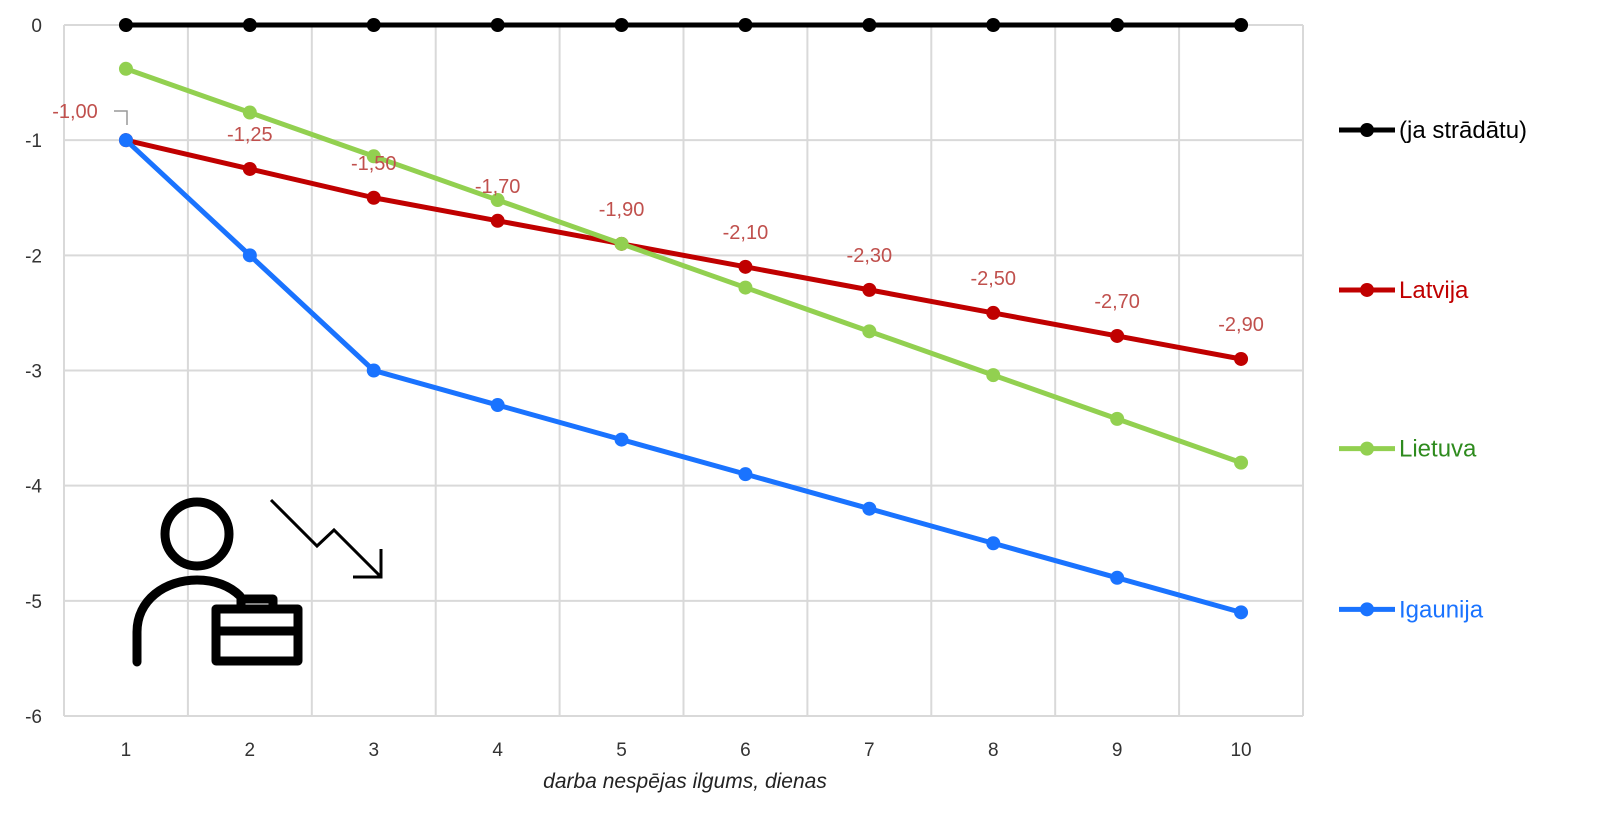 Image resolution: width=1610 pixels, height=815 pixels. What do you see at coordinates (622, 210) in the screenshot?
I see `data-label: -1,90` at bounding box center [622, 210].